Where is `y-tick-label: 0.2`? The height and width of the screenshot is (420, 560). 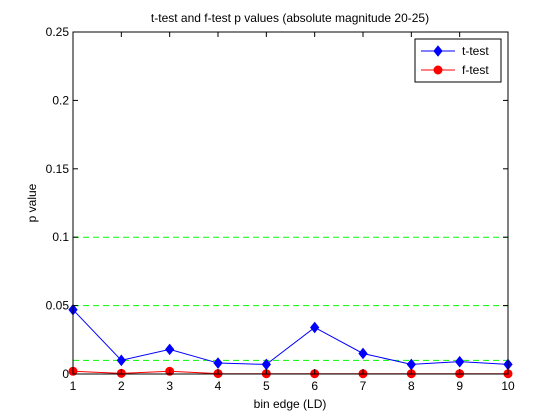
y-tick-label: 0.2 is located at coordinates (60, 100).